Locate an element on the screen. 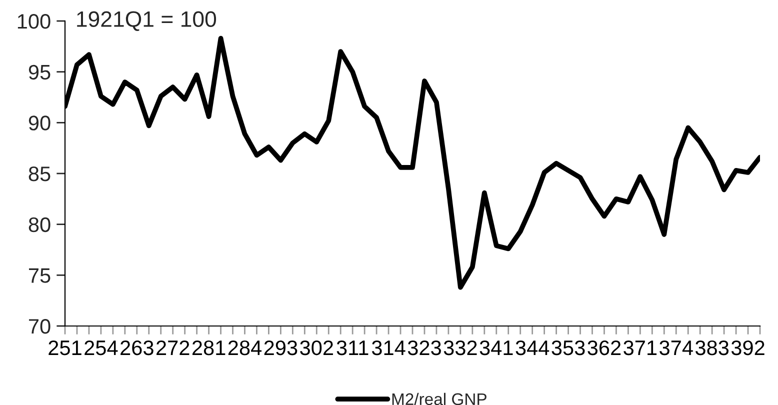 This screenshot has height=405, width=778. x-tick-label: 392 is located at coordinates (747, 348).